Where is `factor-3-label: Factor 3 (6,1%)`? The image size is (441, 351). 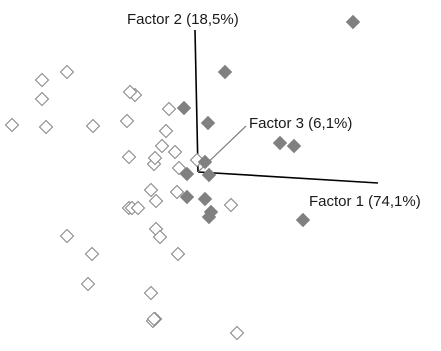
factor-3-label: Factor 3 (6,1%) is located at coordinates (300, 123).